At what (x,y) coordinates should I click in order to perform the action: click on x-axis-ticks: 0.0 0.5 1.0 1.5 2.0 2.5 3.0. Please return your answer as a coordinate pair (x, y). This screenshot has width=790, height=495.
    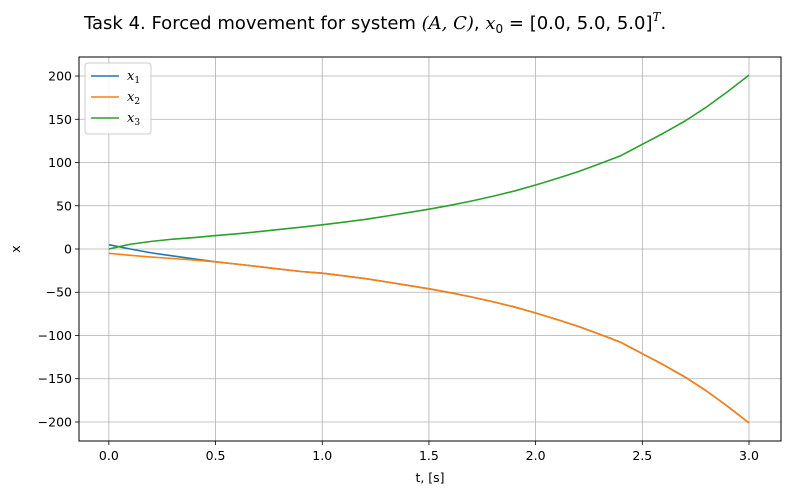
    Looking at the image, I should click on (429, 452).